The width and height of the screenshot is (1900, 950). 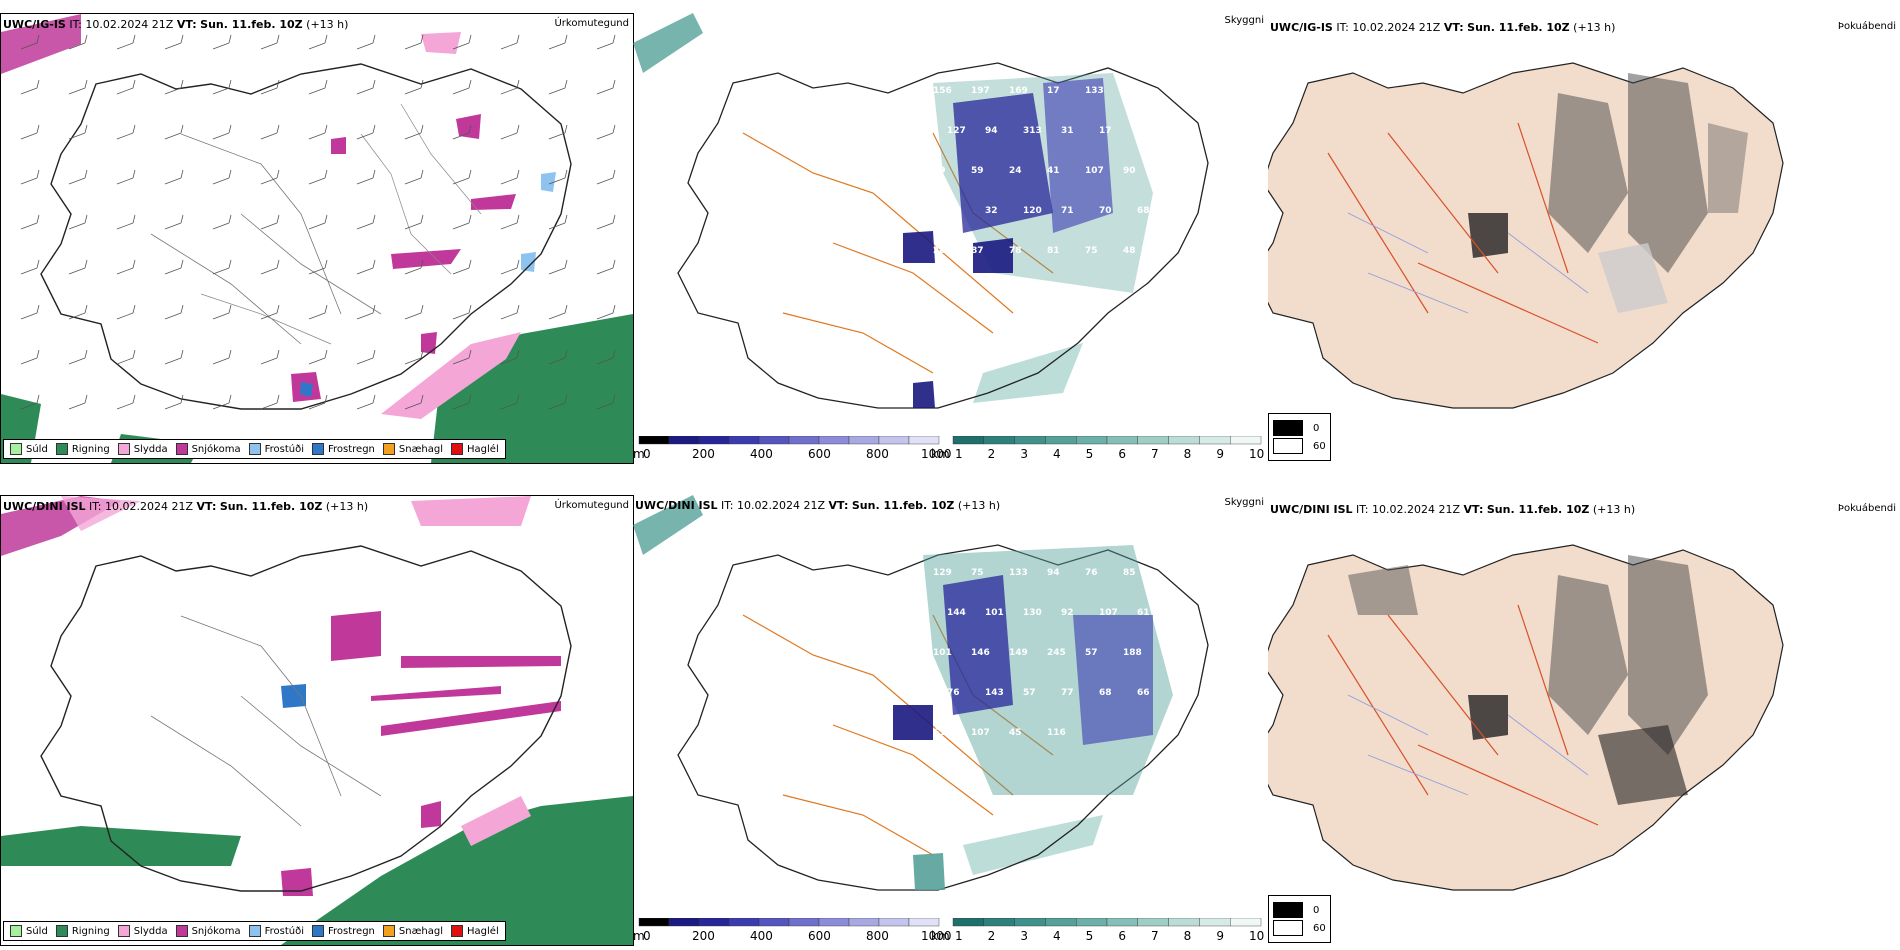 I want to click on precip-legend-item: Súld, so click(x=29, y=931).